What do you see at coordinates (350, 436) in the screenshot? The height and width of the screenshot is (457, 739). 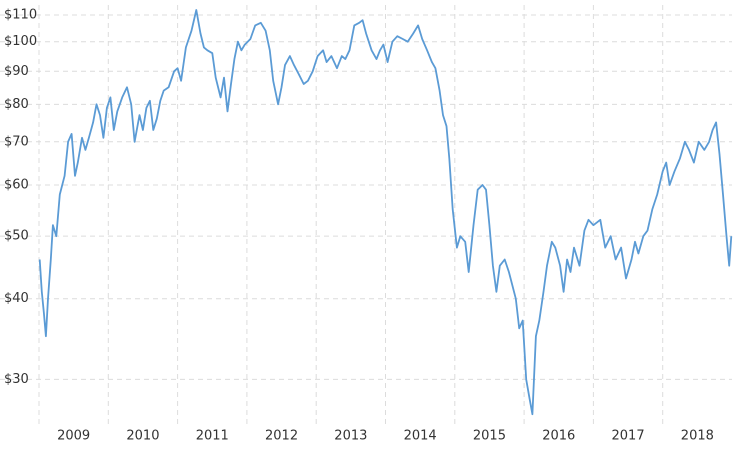 I see `x-tick-label: 2013` at bounding box center [350, 436].